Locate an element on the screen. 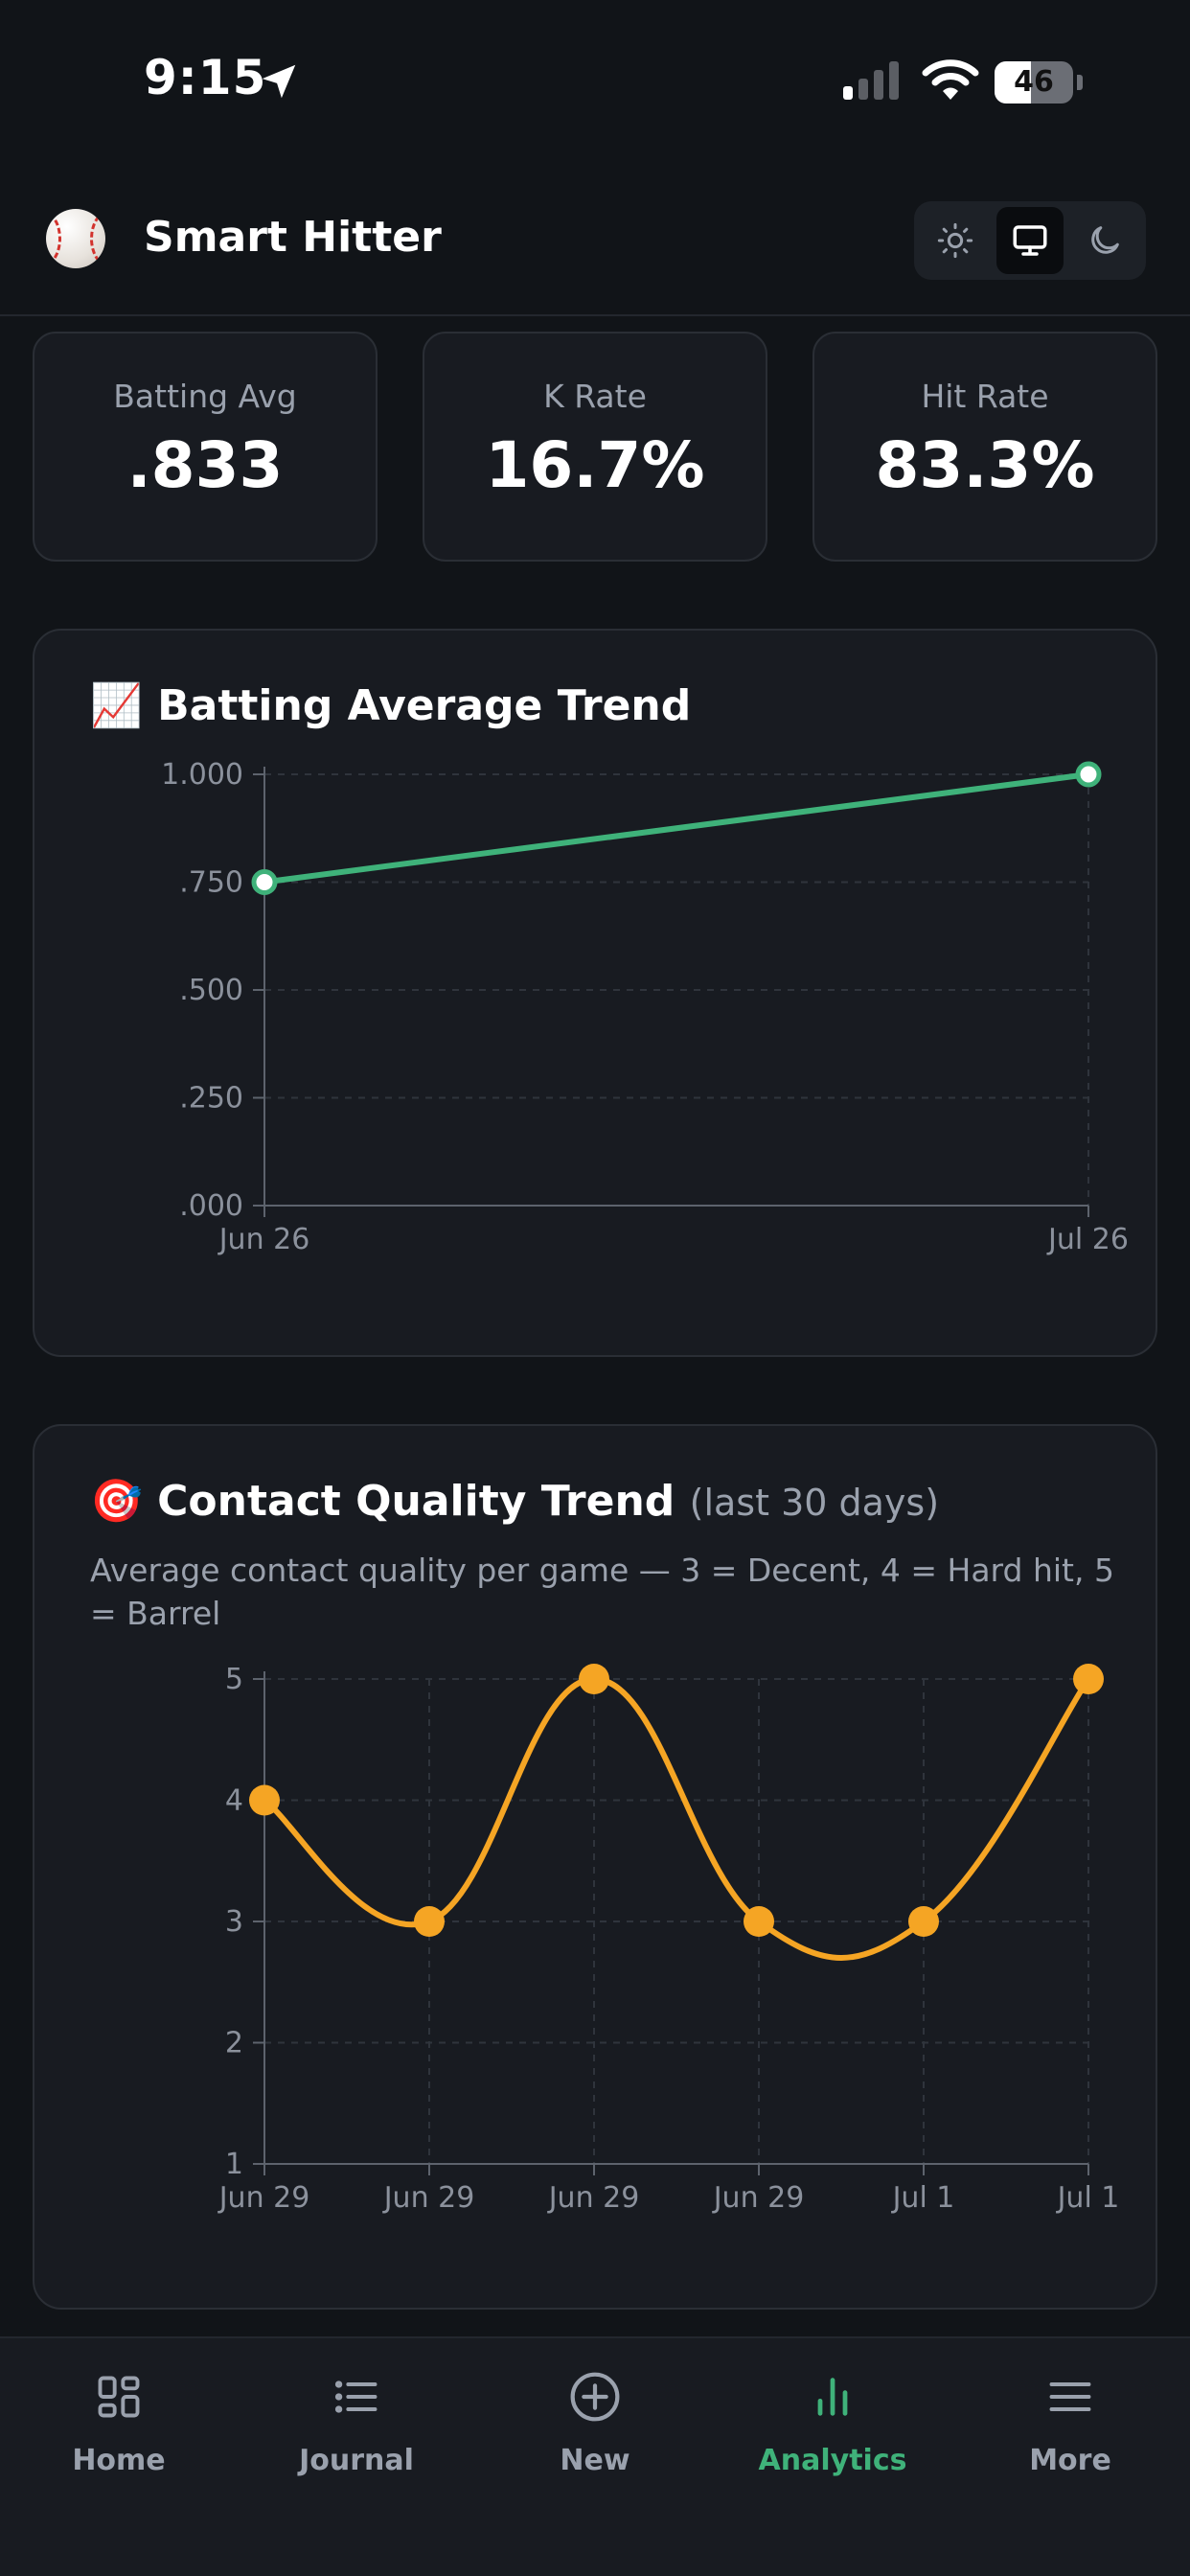  y-tick-label: 1.000 is located at coordinates (202, 775).